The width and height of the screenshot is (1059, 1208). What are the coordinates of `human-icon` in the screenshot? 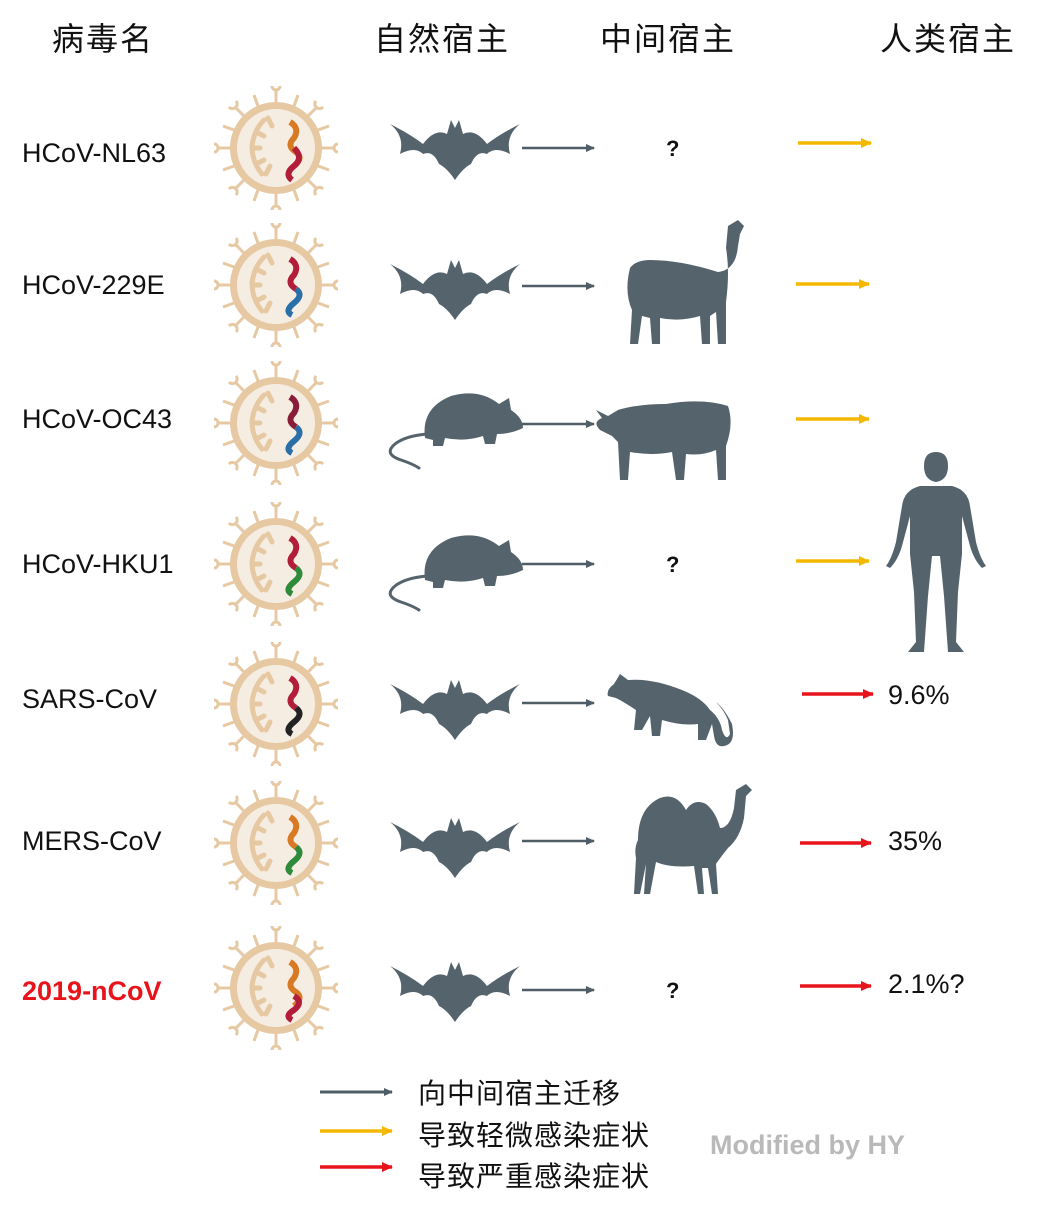 It's located at (936, 552).